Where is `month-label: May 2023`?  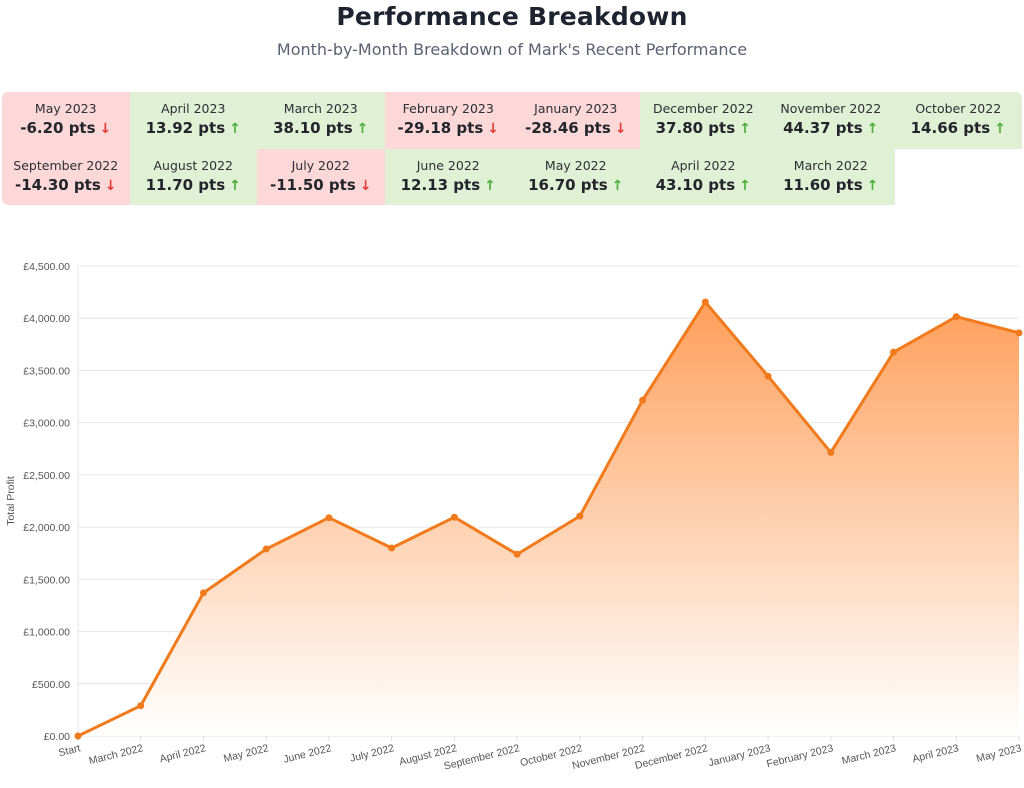
month-label: May 2023 is located at coordinates (65, 108).